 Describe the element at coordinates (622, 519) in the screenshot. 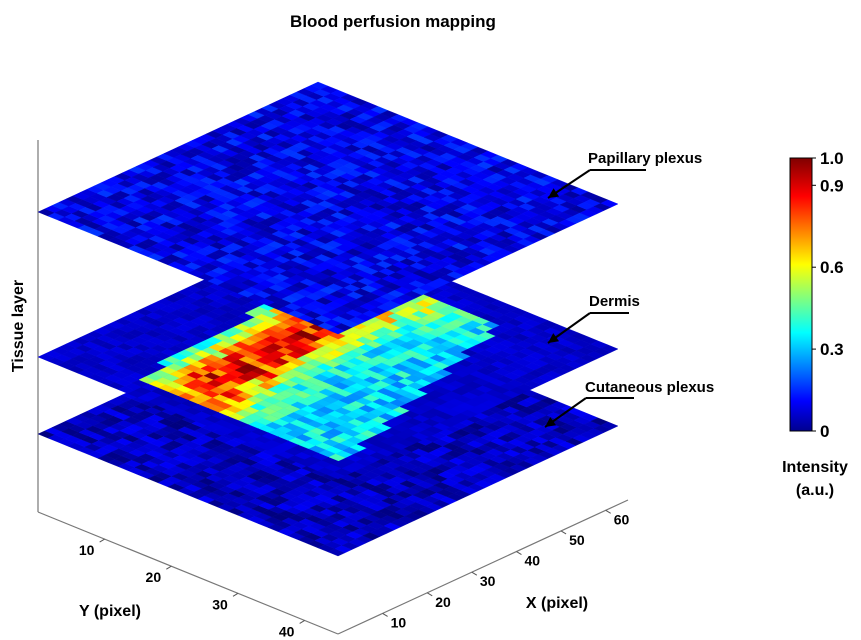

I see `x-tick-label: 60` at that location.